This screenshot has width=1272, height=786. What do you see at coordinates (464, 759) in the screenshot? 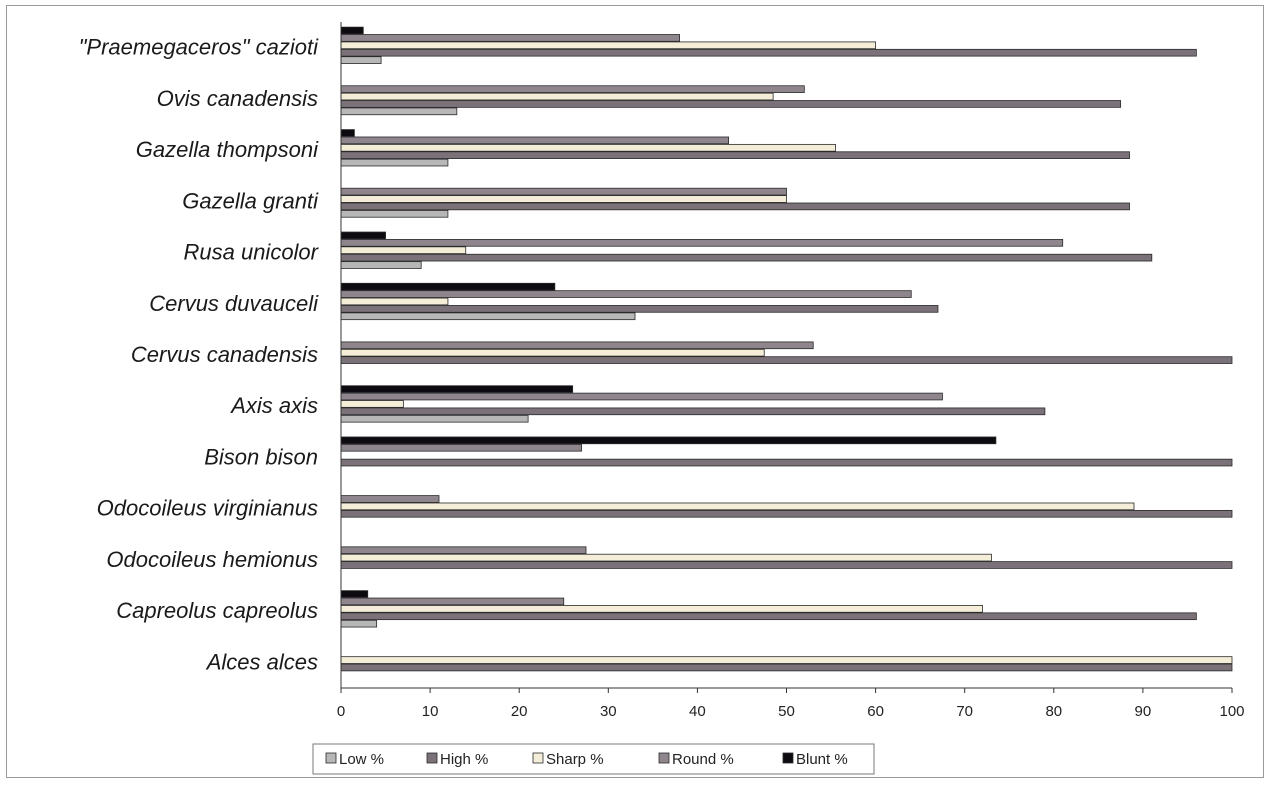
I see `legend-label-high: High %` at bounding box center [464, 759].